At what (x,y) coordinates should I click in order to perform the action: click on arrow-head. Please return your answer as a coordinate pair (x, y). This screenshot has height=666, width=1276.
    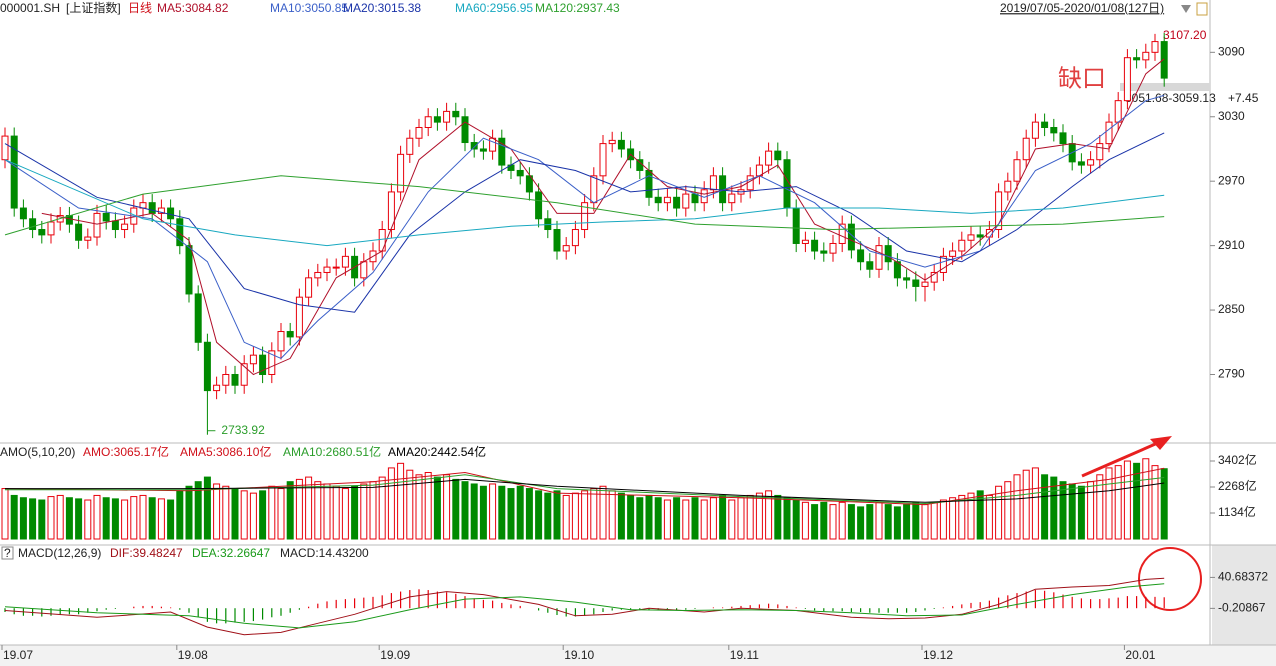
    Looking at the image, I should click on (1161, 443).